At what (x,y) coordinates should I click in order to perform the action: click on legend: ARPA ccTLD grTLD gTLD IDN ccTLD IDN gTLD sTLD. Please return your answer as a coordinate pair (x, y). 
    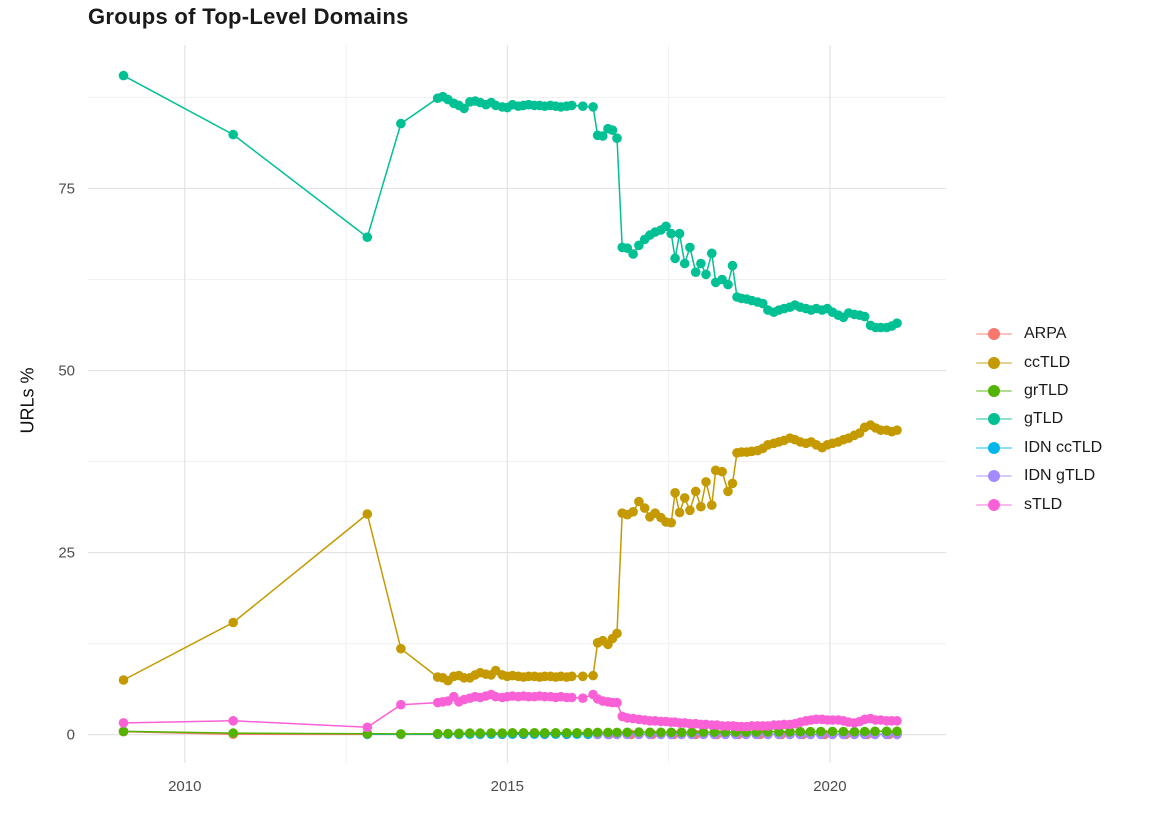
    Looking at the image, I should click on (1039, 419).